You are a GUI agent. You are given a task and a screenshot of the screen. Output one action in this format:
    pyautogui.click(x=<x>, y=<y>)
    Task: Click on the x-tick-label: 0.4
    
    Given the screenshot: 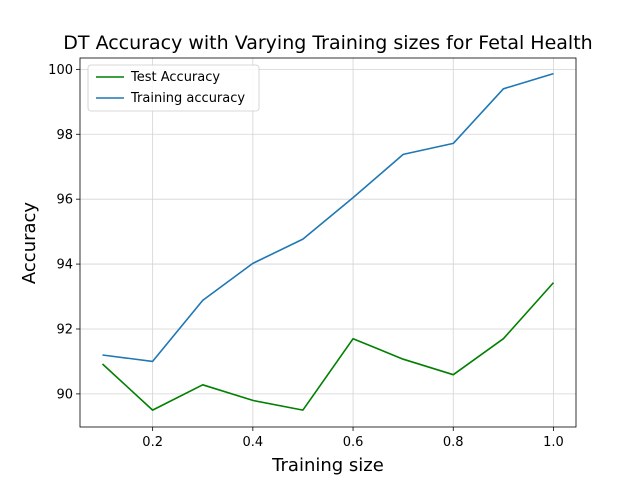 What is the action you would take?
    pyautogui.click(x=253, y=442)
    